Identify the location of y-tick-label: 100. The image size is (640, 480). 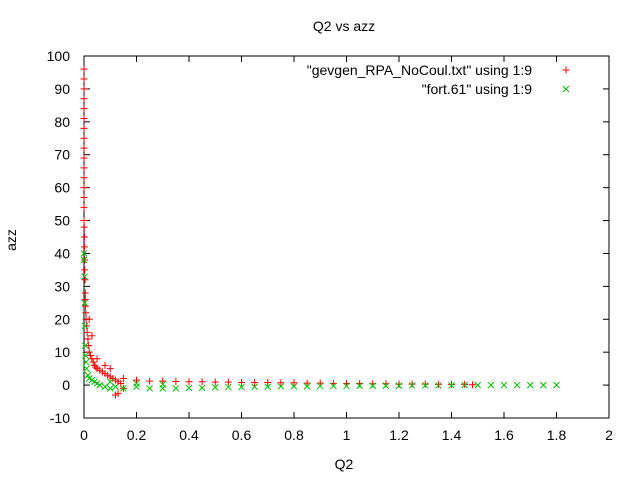
(59, 56).